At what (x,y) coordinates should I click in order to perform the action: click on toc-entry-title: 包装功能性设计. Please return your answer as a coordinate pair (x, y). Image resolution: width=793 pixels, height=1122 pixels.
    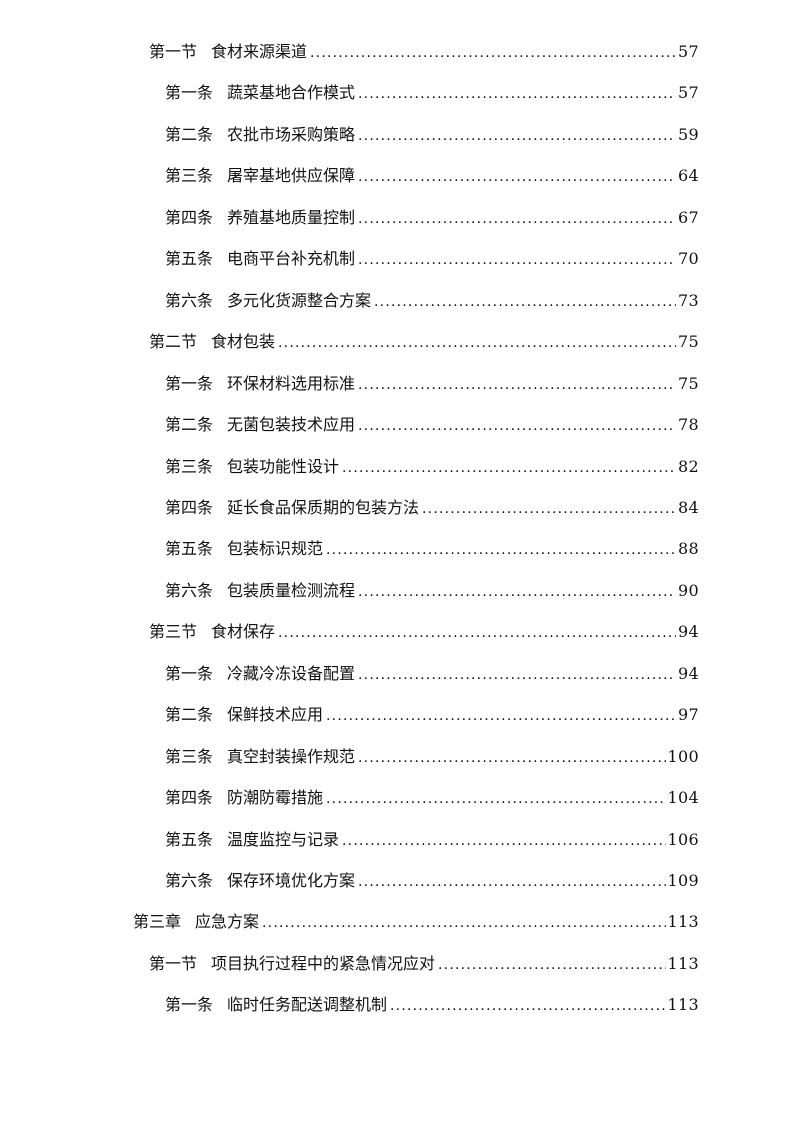
    Looking at the image, I should click on (283, 466).